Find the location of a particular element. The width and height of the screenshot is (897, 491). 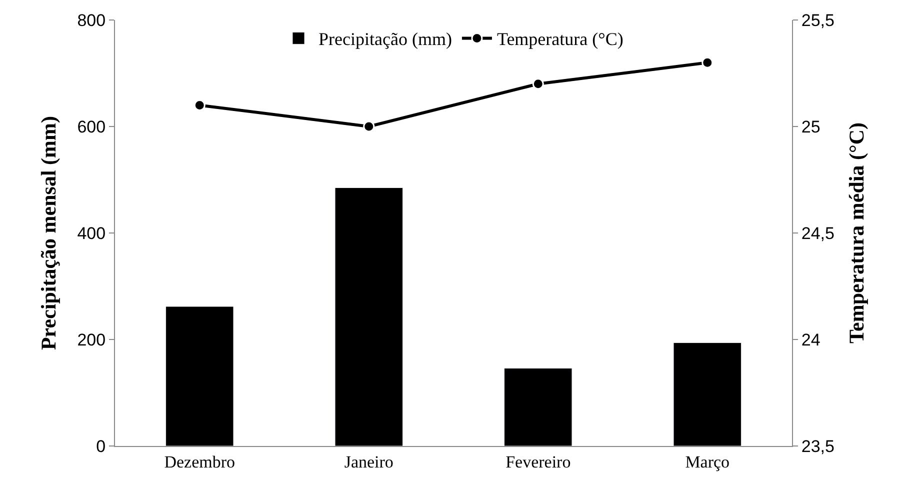

y-tick-label: 0 is located at coordinates (101, 446).